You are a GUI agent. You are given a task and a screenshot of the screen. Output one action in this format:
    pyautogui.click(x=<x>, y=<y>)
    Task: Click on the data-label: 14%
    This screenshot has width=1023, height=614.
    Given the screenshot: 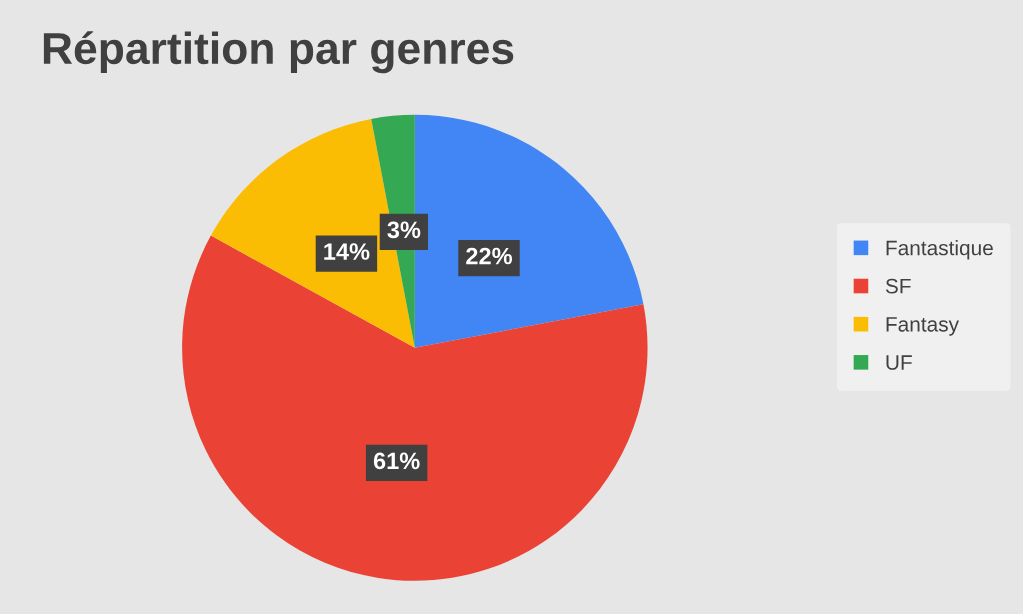 What is the action you would take?
    pyautogui.click(x=347, y=251)
    